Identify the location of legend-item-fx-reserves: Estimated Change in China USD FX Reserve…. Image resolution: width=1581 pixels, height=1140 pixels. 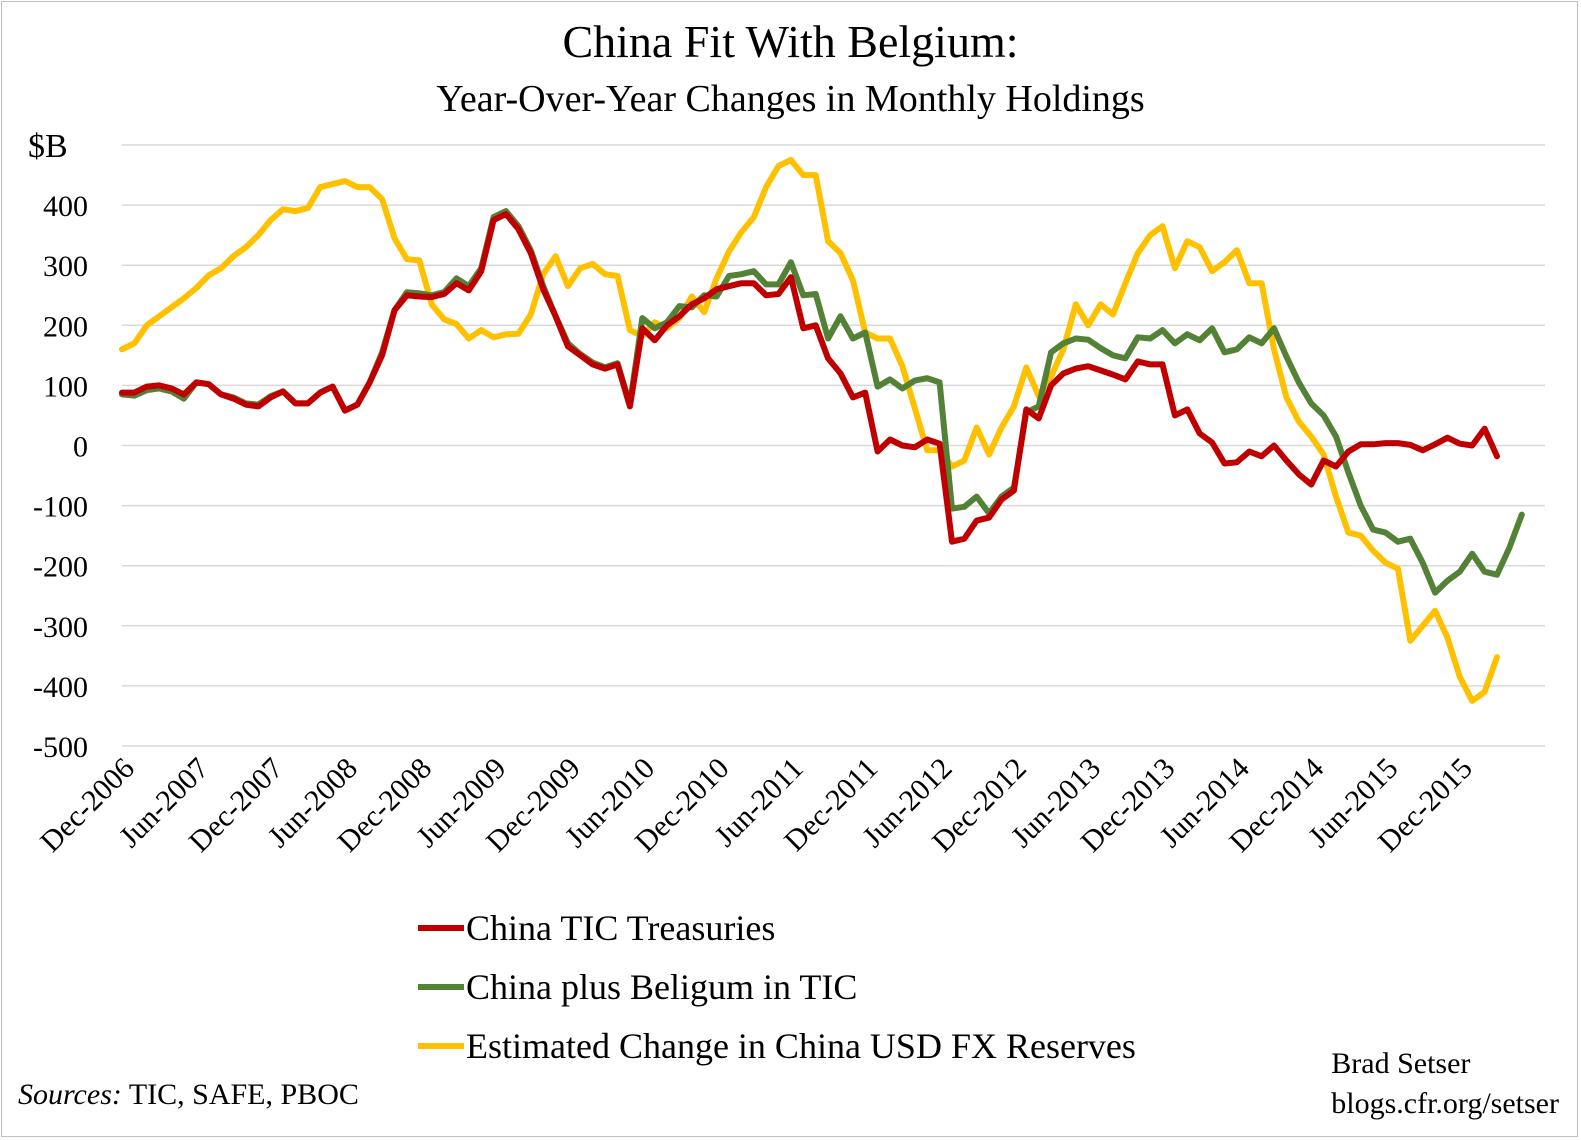
(777, 1045).